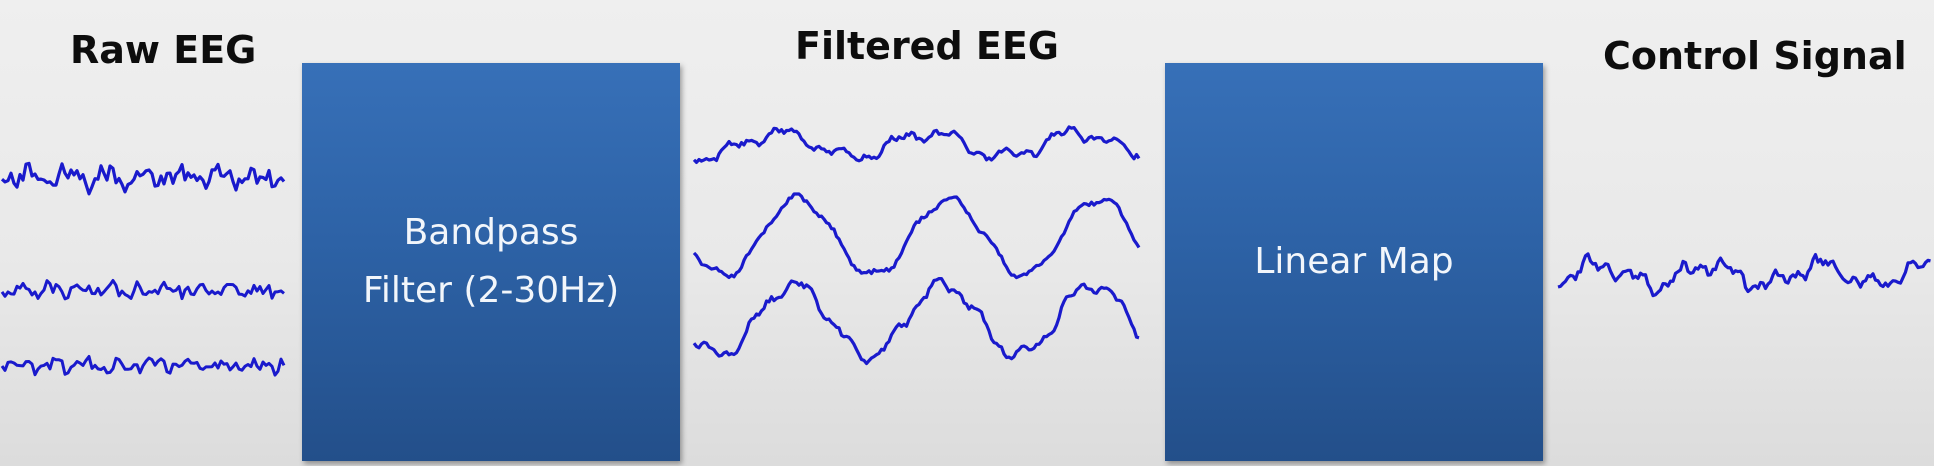 This screenshot has height=466, width=1934. I want to click on bandpass-filter-line1: Bandpass, so click(491, 232).